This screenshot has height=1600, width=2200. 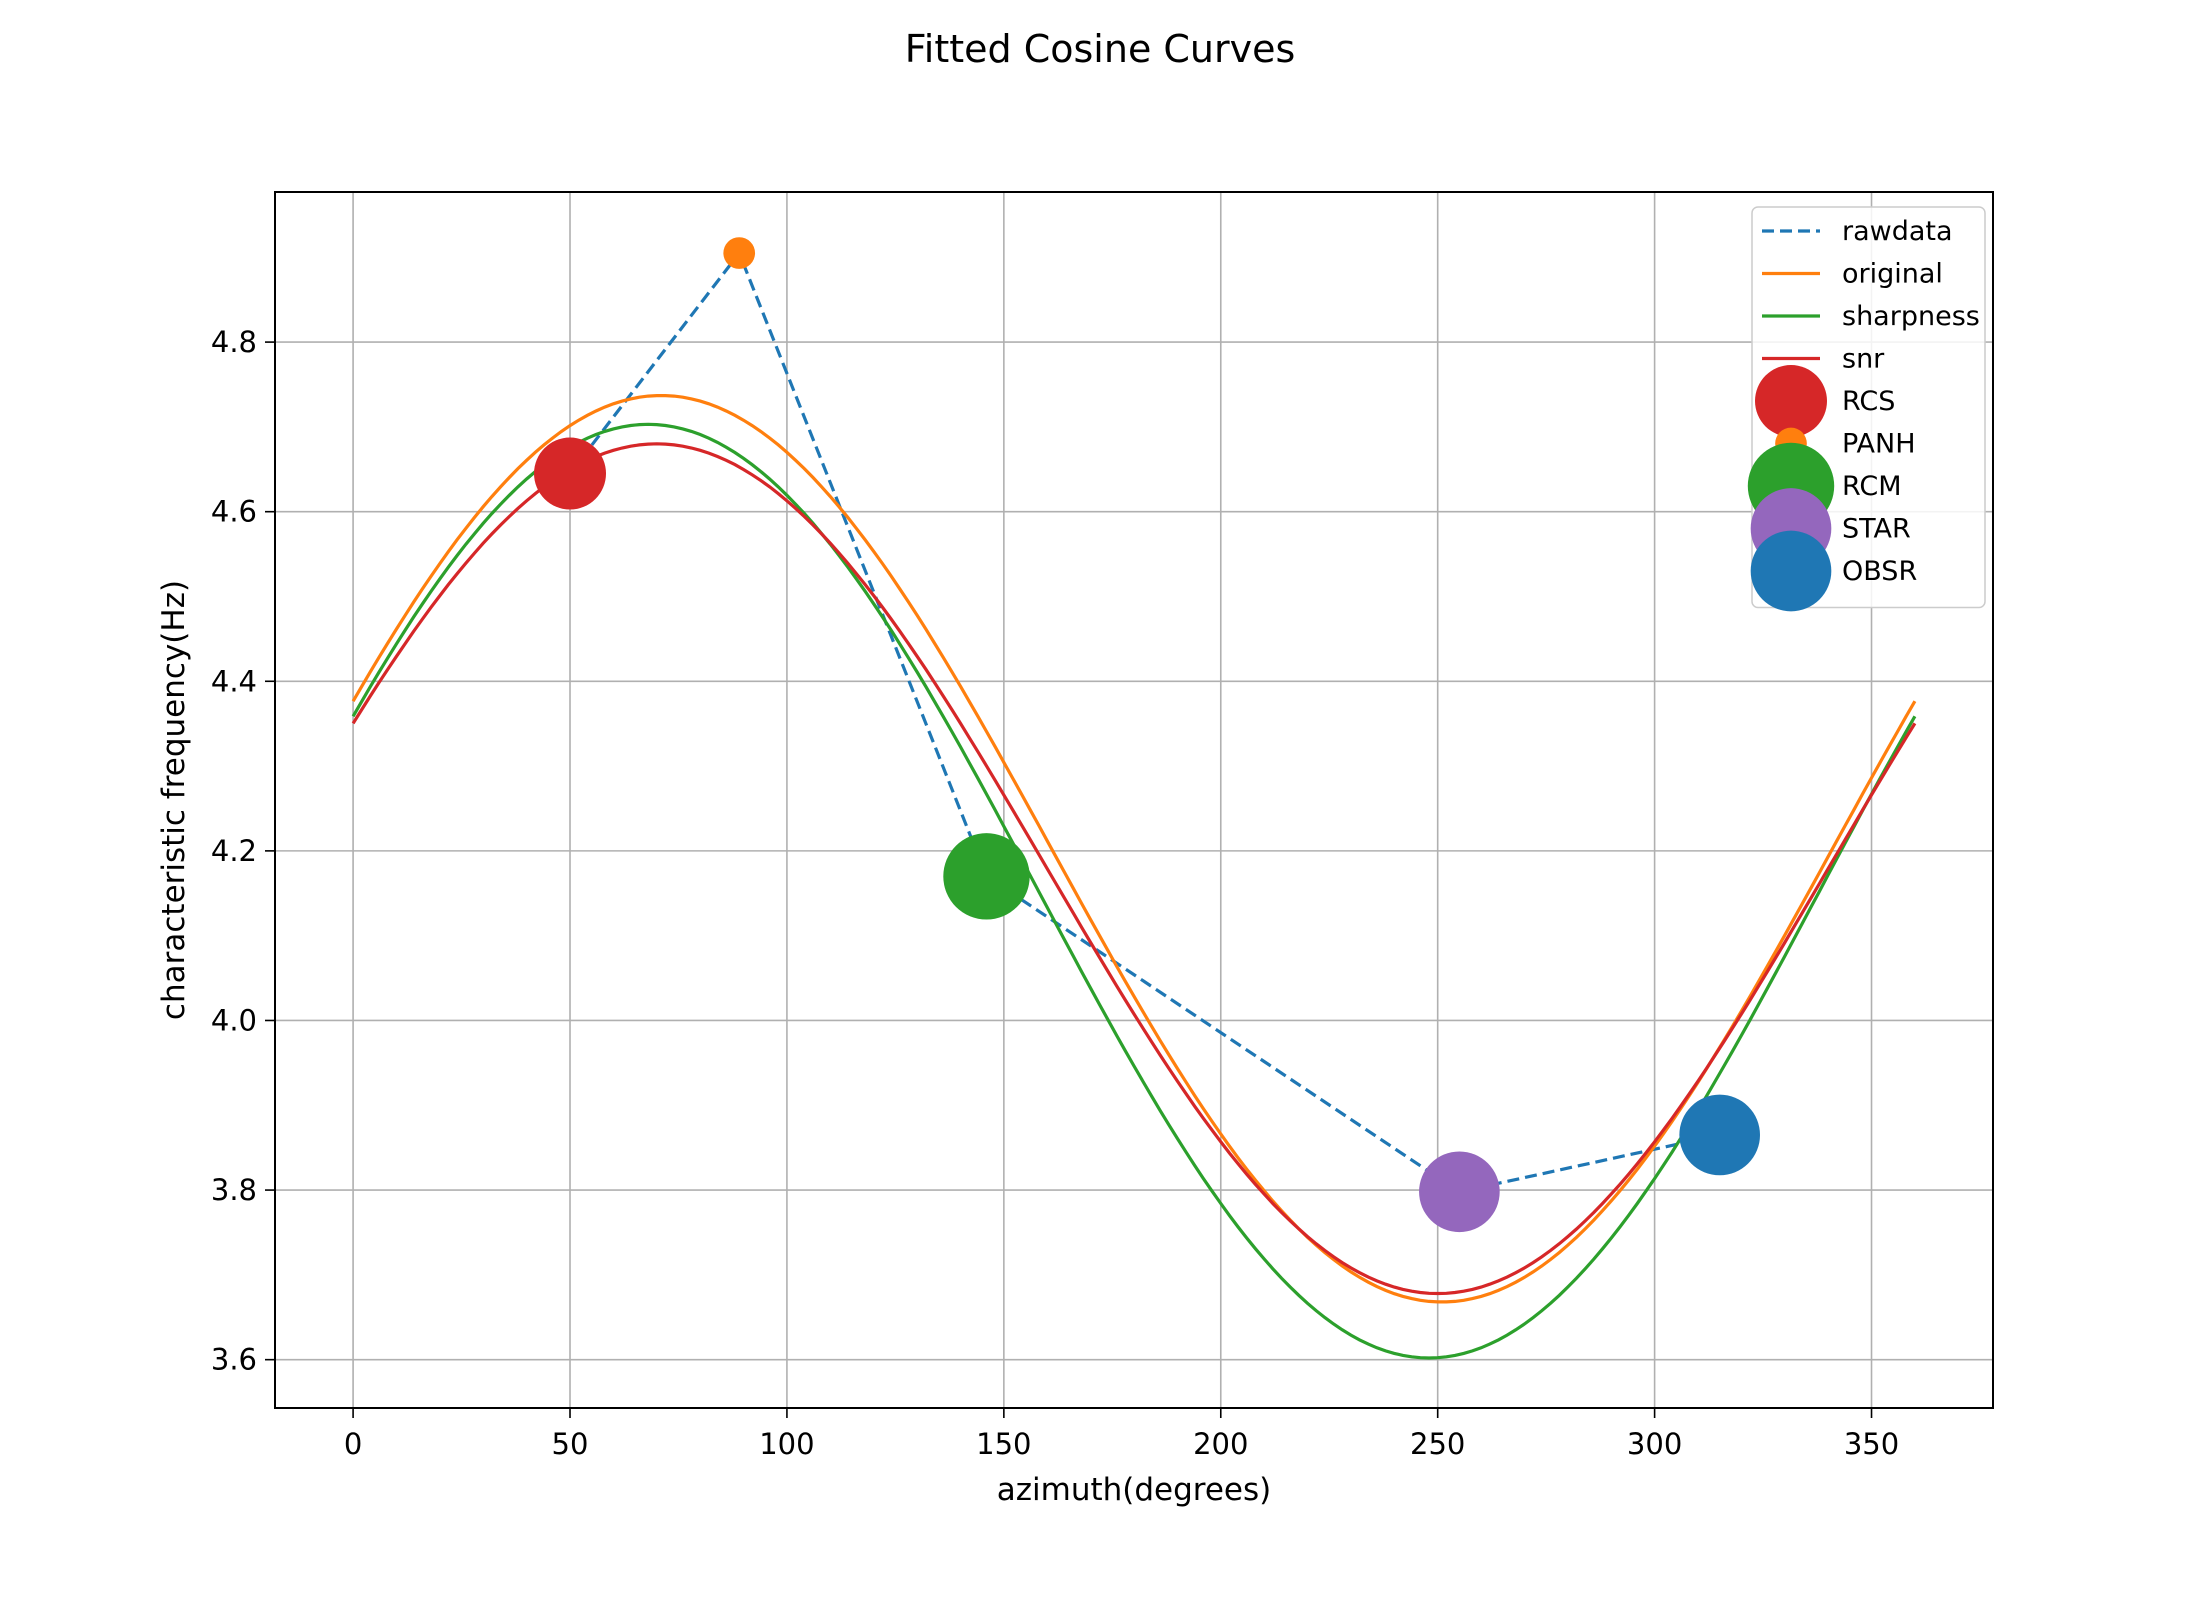 What do you see at coordinates (986, 876) in the screenshot?
I see `point-rcm` at bounding box center [986, 876].